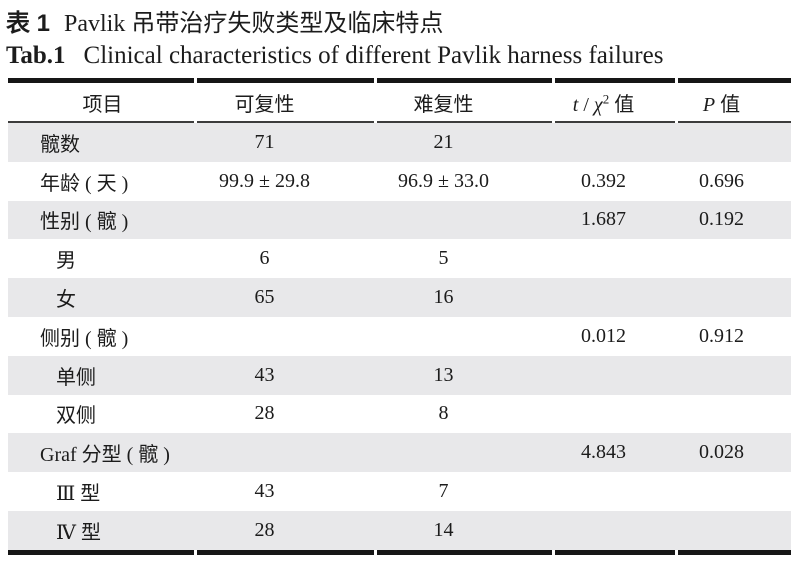 The width and height of the screenshot is (800, 563). I want to click on cell-irreducible: 14, so click(443, 529).